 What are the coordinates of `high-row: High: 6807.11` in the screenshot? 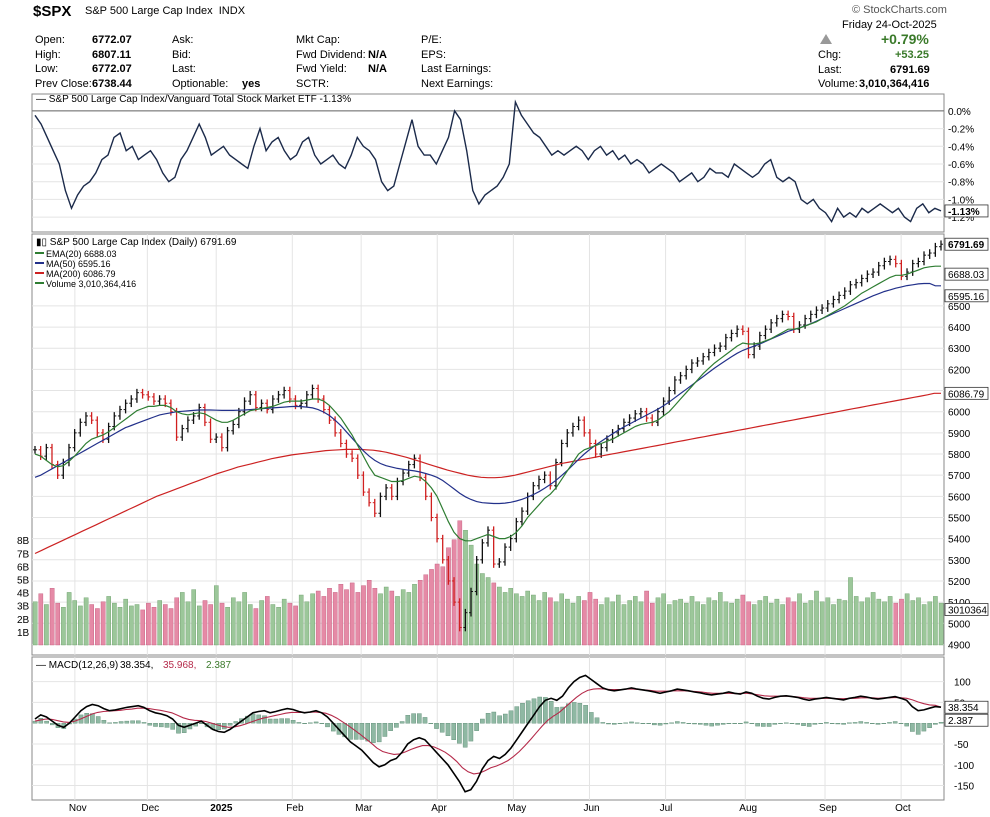 It's located at (83, 56).